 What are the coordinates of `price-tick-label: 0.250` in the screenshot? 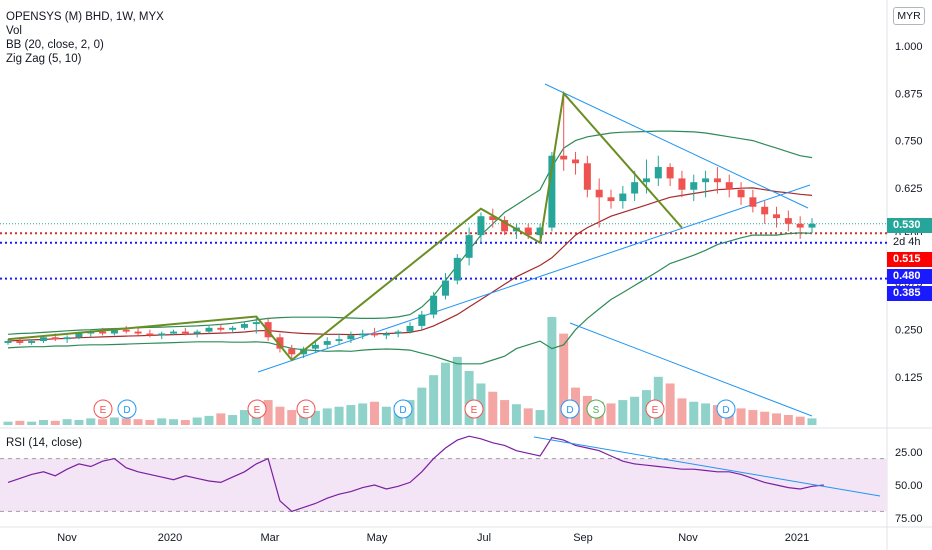 It's located at (909, 331).